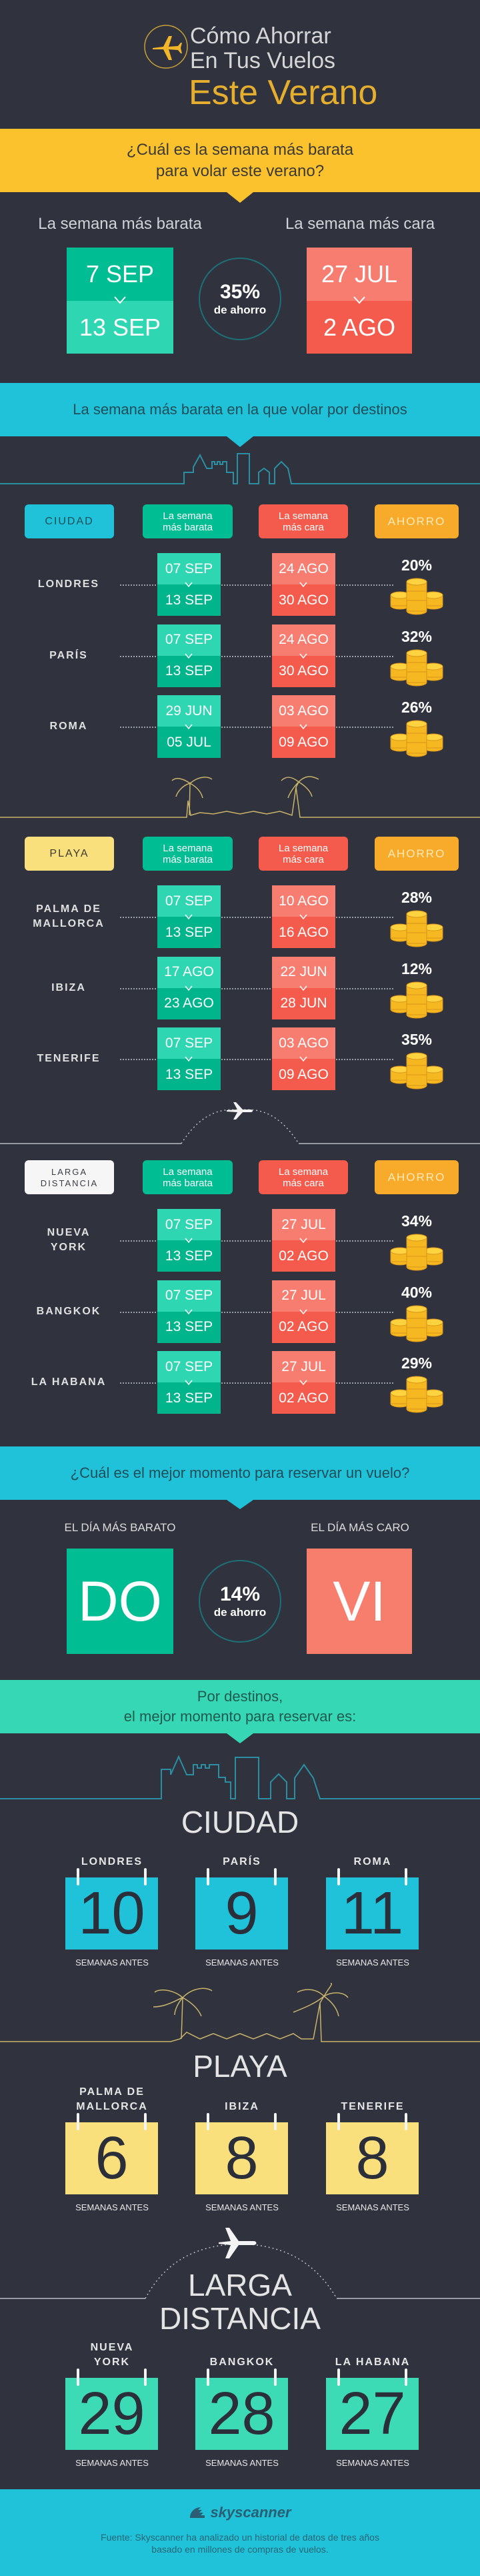 This screenshot has height=2576, width=480. What do you see at coordinates (112, 2355) in the screenshot?
I see `booking-destination-name: NUEVA YORK` at bounding box center [112, 2355].